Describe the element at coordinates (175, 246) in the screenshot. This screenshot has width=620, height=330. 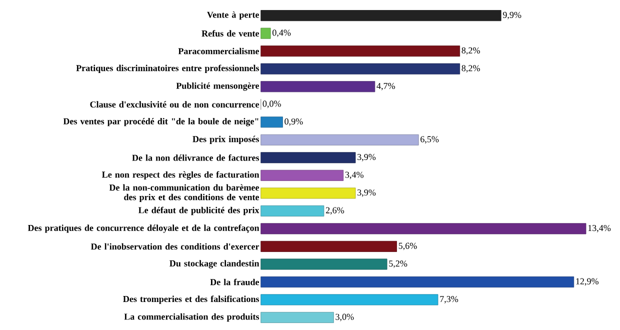
I see `y-tick-label: De l'inobservation des conditions d'exercer` at that location.